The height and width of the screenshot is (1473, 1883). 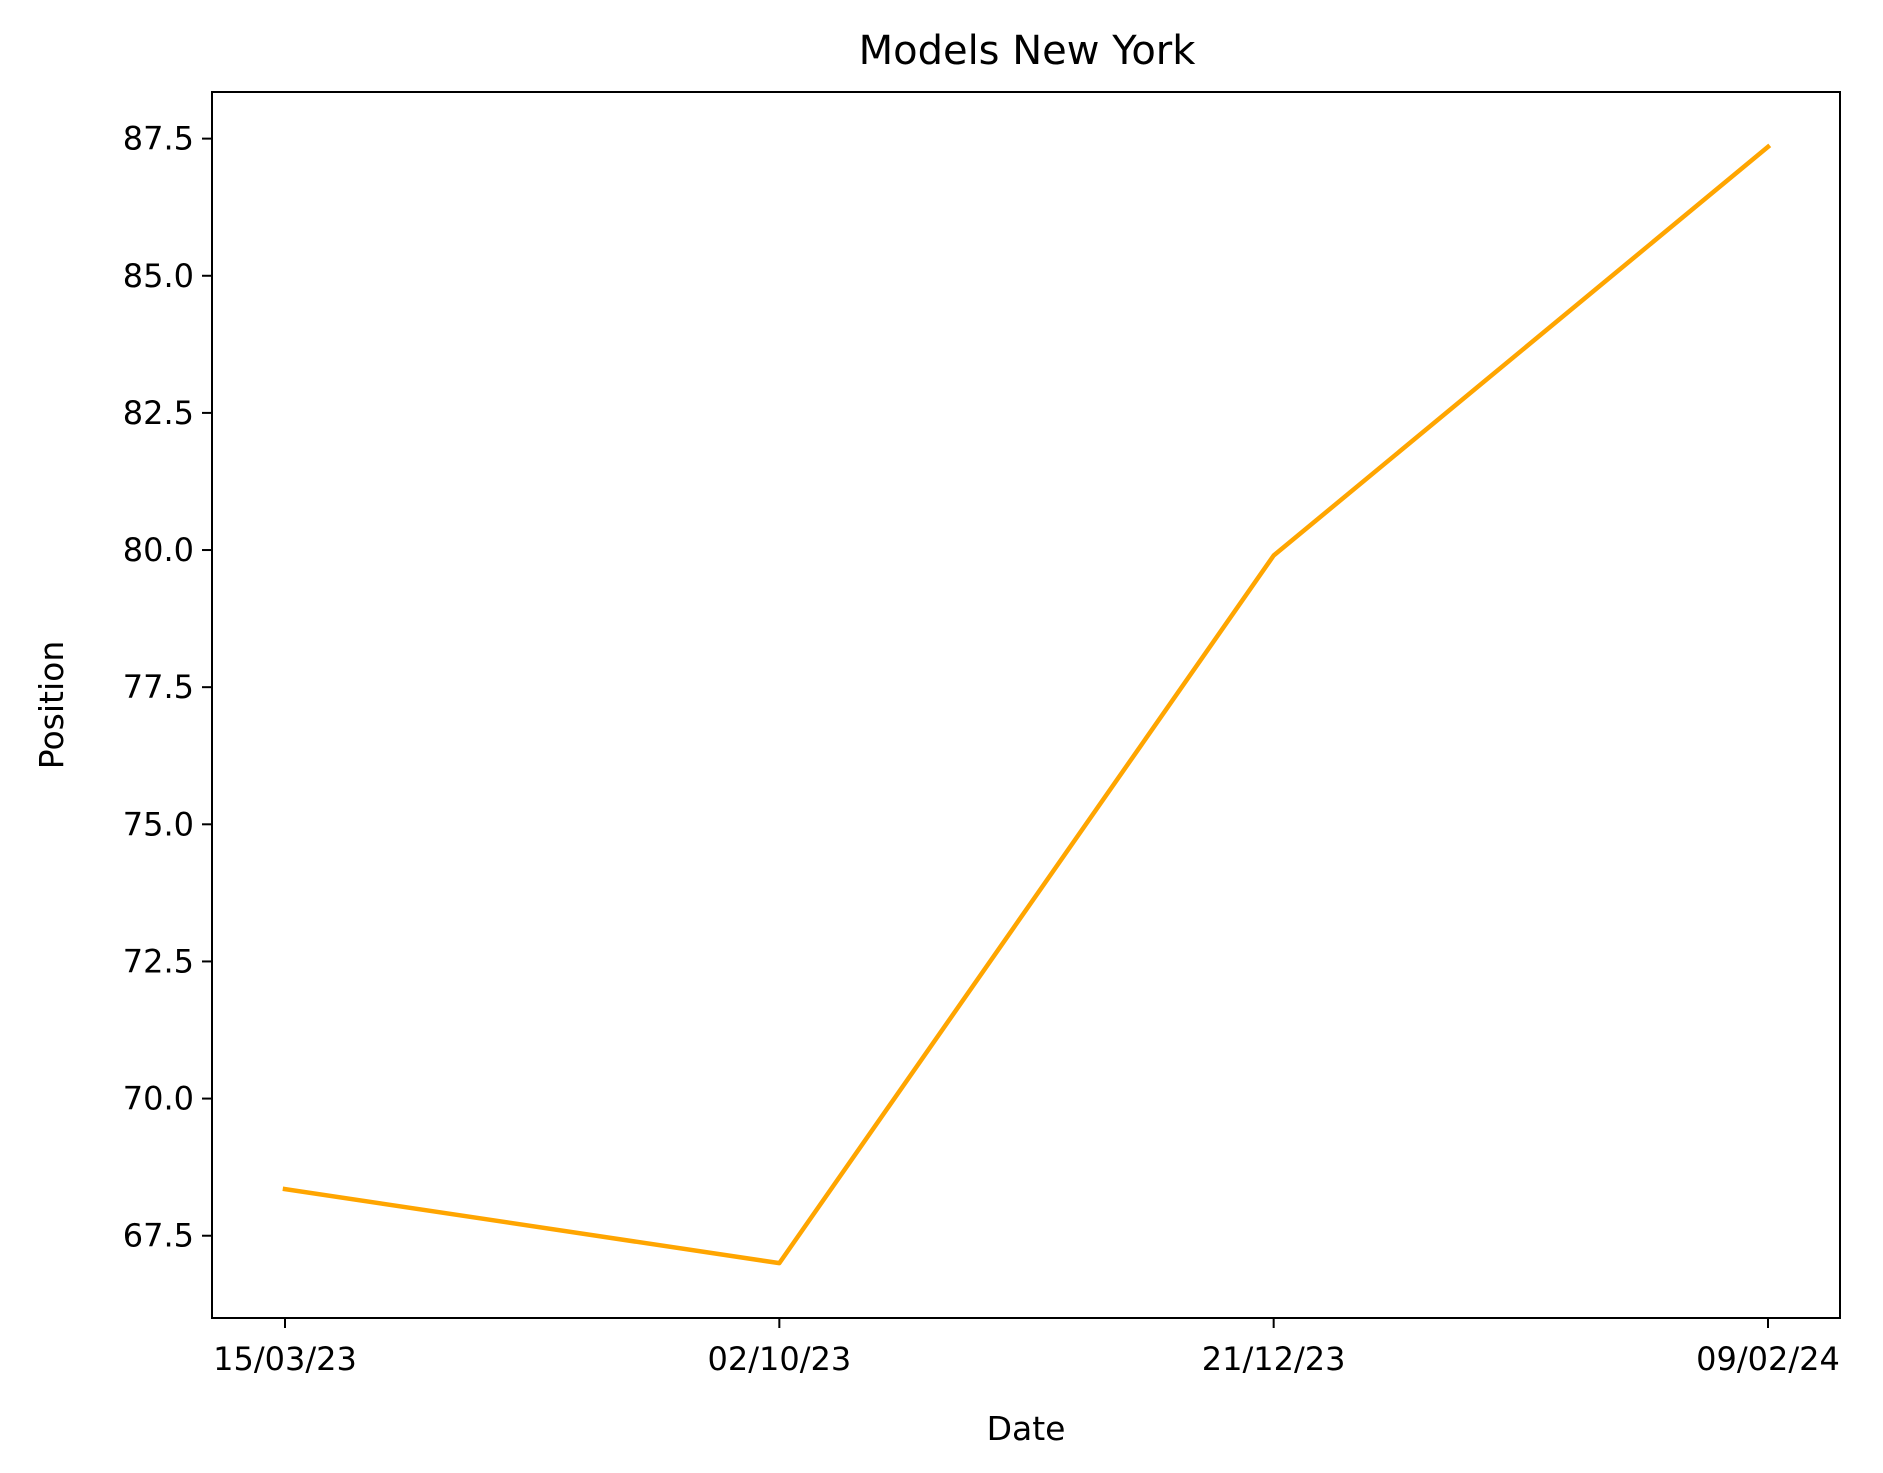 I want to click on x-tick-label: 02/10/23, so click(x=779, y=1359).